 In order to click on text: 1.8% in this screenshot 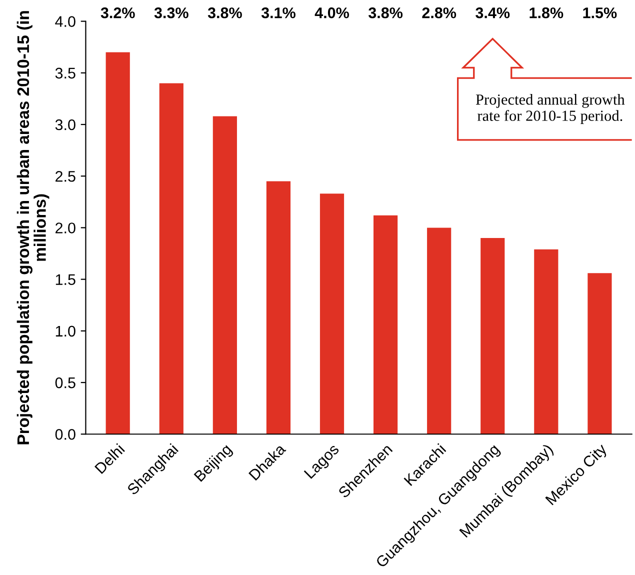, I will do `click(547, 12)`.